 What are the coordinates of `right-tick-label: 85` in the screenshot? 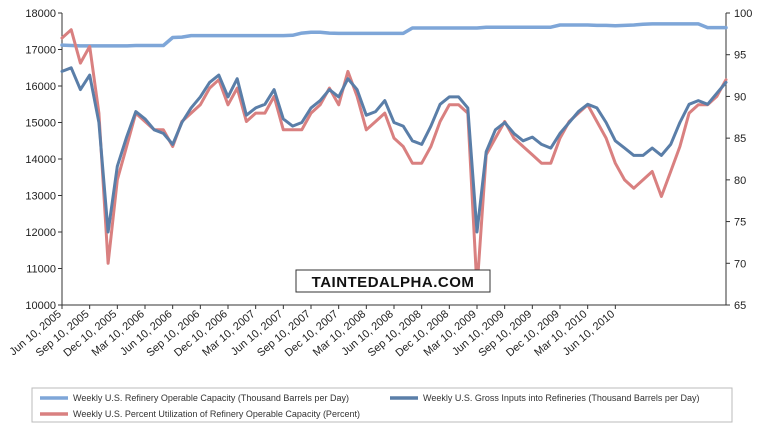 It's located at (740, 139).